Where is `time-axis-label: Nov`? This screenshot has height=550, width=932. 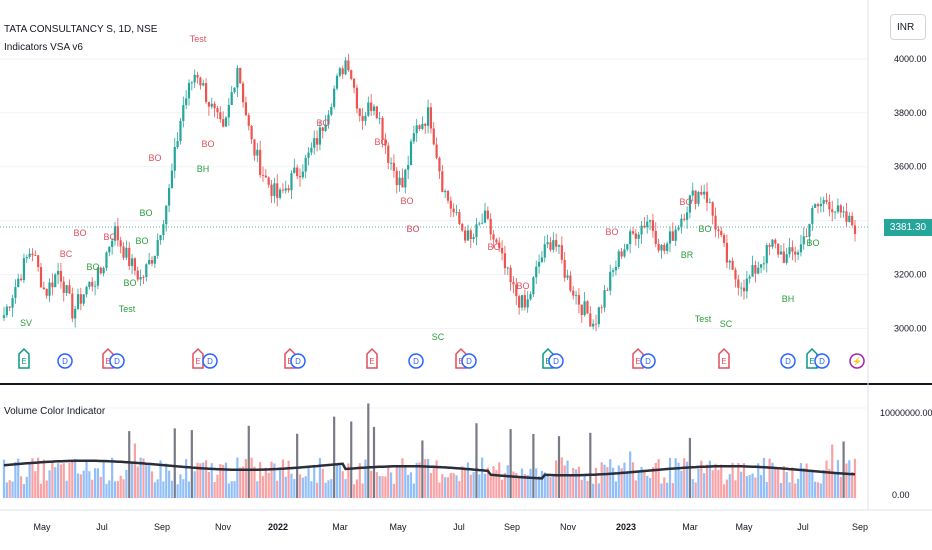 time-axis-label: Nov is located at coordinates (568, 527).